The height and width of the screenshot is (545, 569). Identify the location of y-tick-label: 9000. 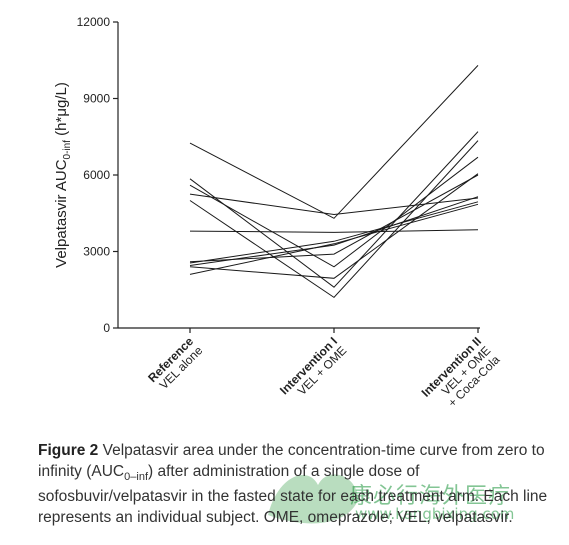
(96, 99).